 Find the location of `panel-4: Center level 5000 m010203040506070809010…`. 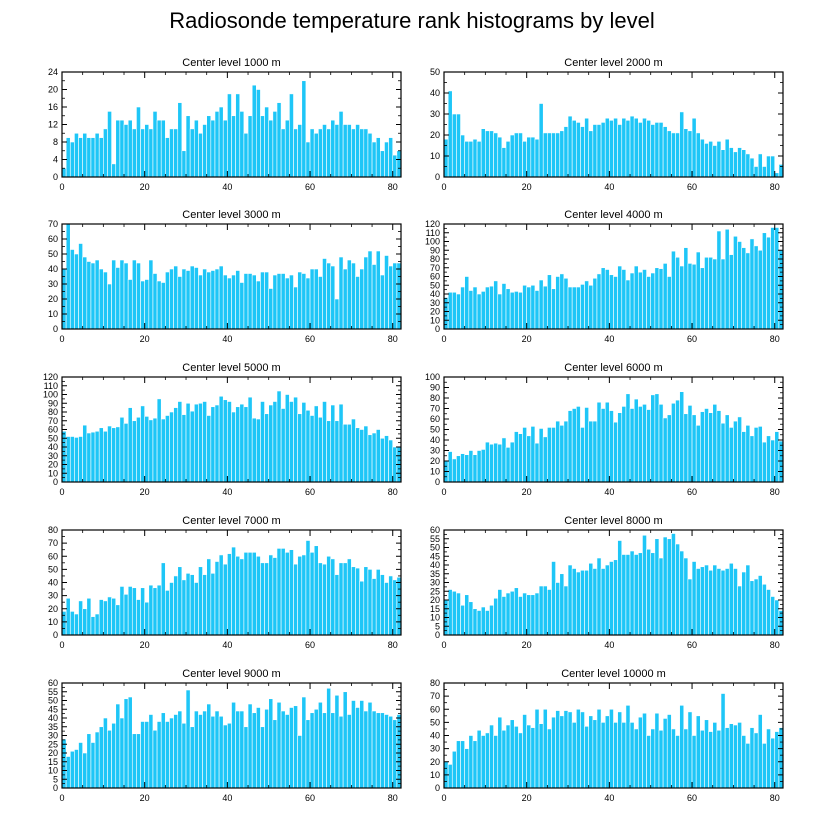

panel-4: Center level 5000 m010203040506070809010… is located at coordinates (222, 429).